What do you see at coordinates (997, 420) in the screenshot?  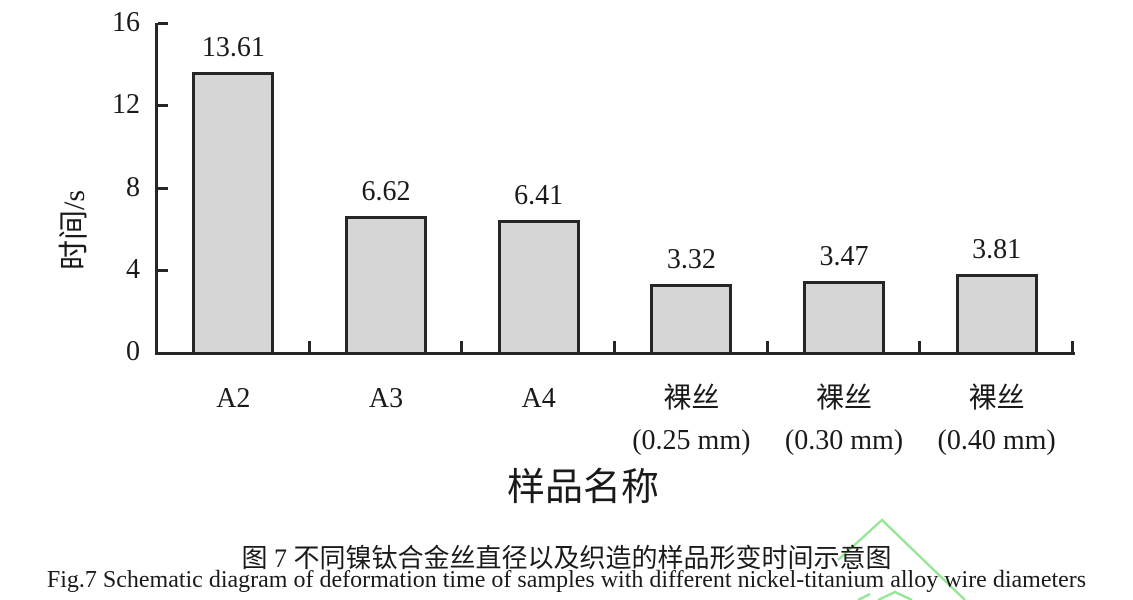 I see `x-category-label-bare-wire-0.40mm: 裸丝 (0.40 mm)` at bounding box center [997, 420].